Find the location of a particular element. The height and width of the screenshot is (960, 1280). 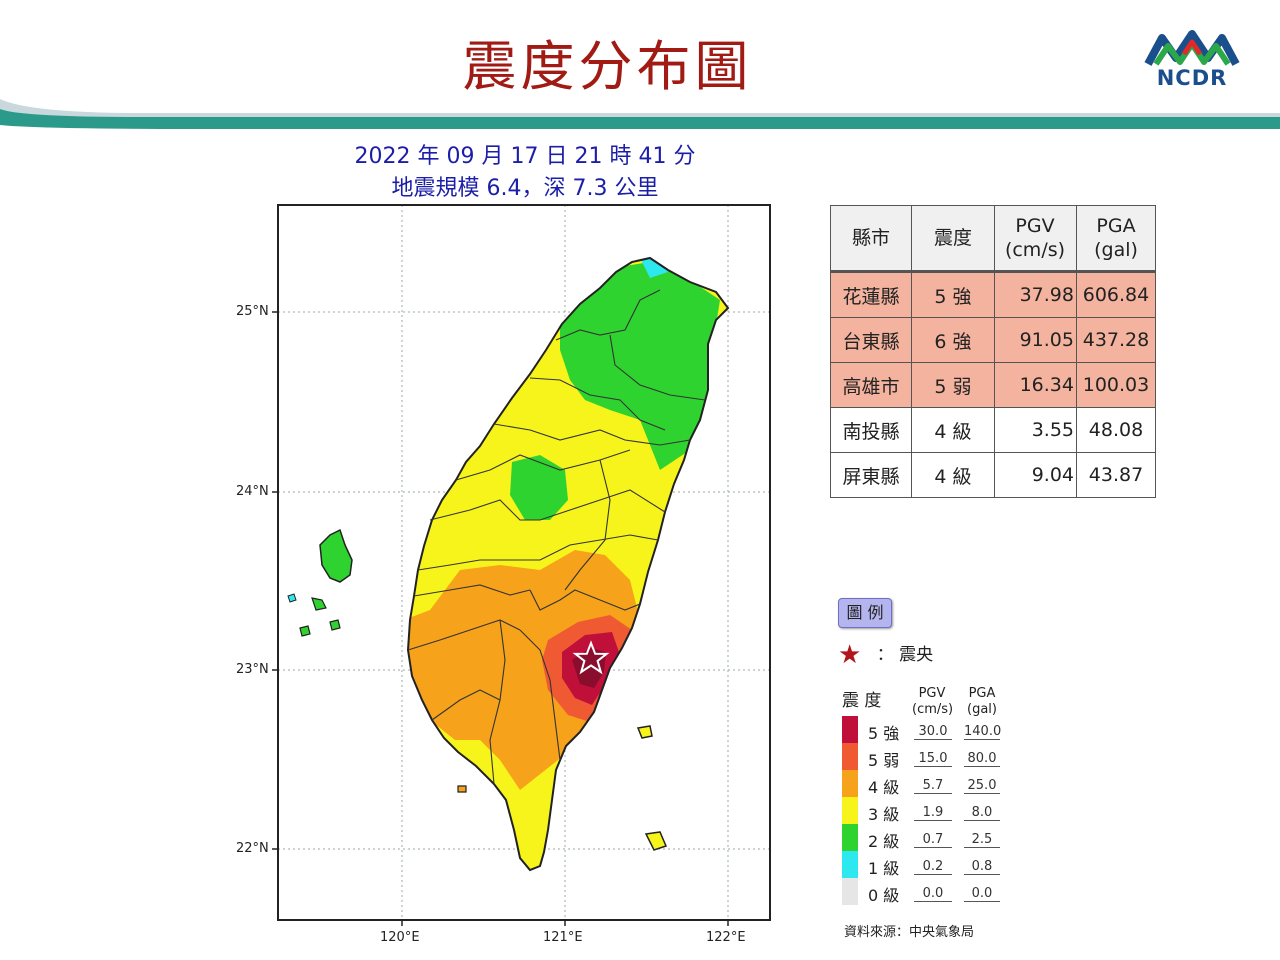

cell-pga: 43.87 is located at coordinates (1116, 475).